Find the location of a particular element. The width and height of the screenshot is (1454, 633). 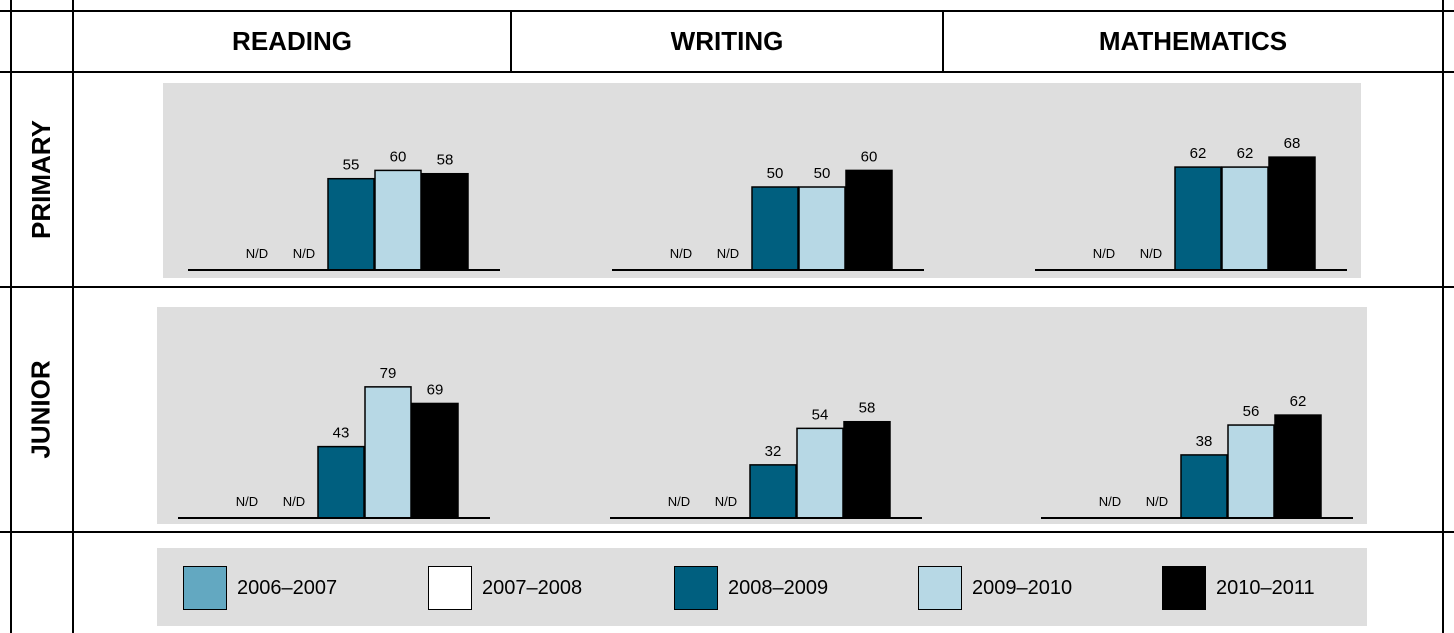

primary-writing-nd-label-0: N/D is located at coordinates (681, 253).